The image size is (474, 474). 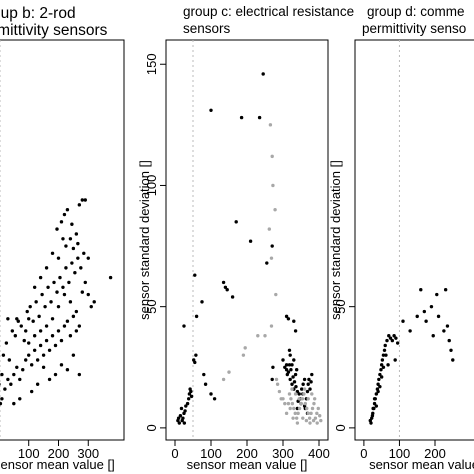 What do you see at coordinates (56, 302) in the screenshot?
I see `panel-b-points` at bounding box center [56, 302].